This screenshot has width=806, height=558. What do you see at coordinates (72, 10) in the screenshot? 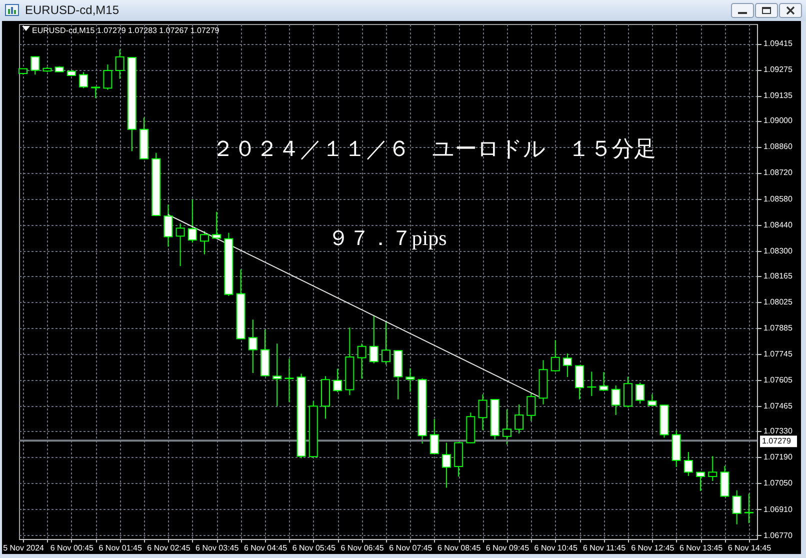
I see `chart-title: EURUSD-cd,M15` at bounding box center [72, 10].